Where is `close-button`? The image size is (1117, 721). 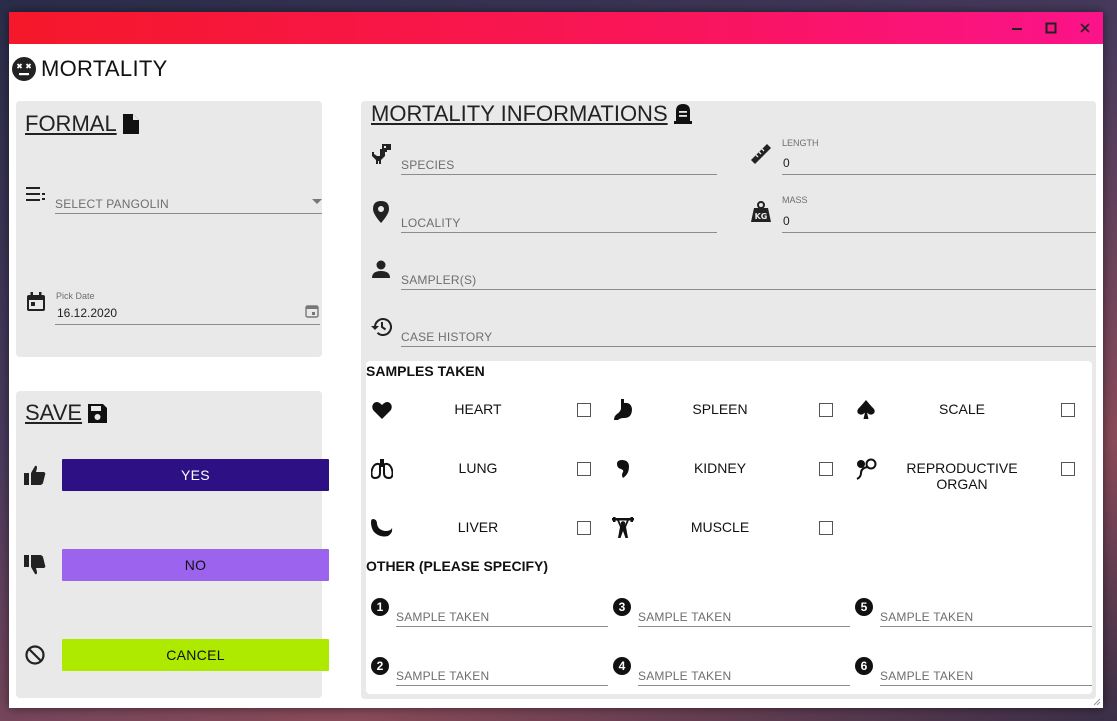 close-button is located at coordinates (1085, 28).